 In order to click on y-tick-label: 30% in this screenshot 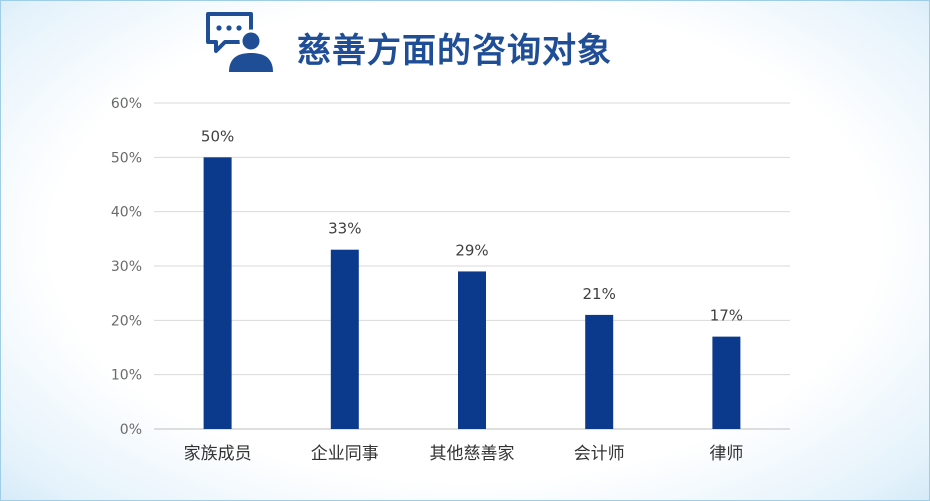, I will do `click(126, 267)`.